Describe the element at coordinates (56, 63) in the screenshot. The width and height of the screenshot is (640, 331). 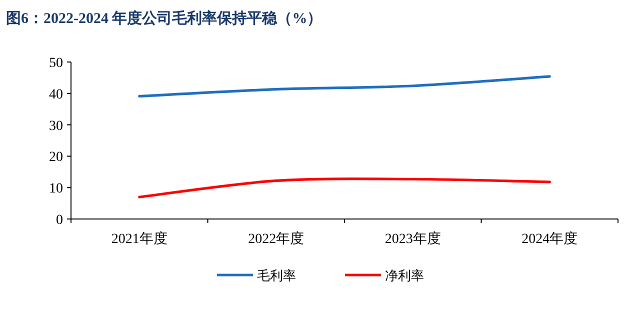
I see `y-tick-label: 50` at that location.